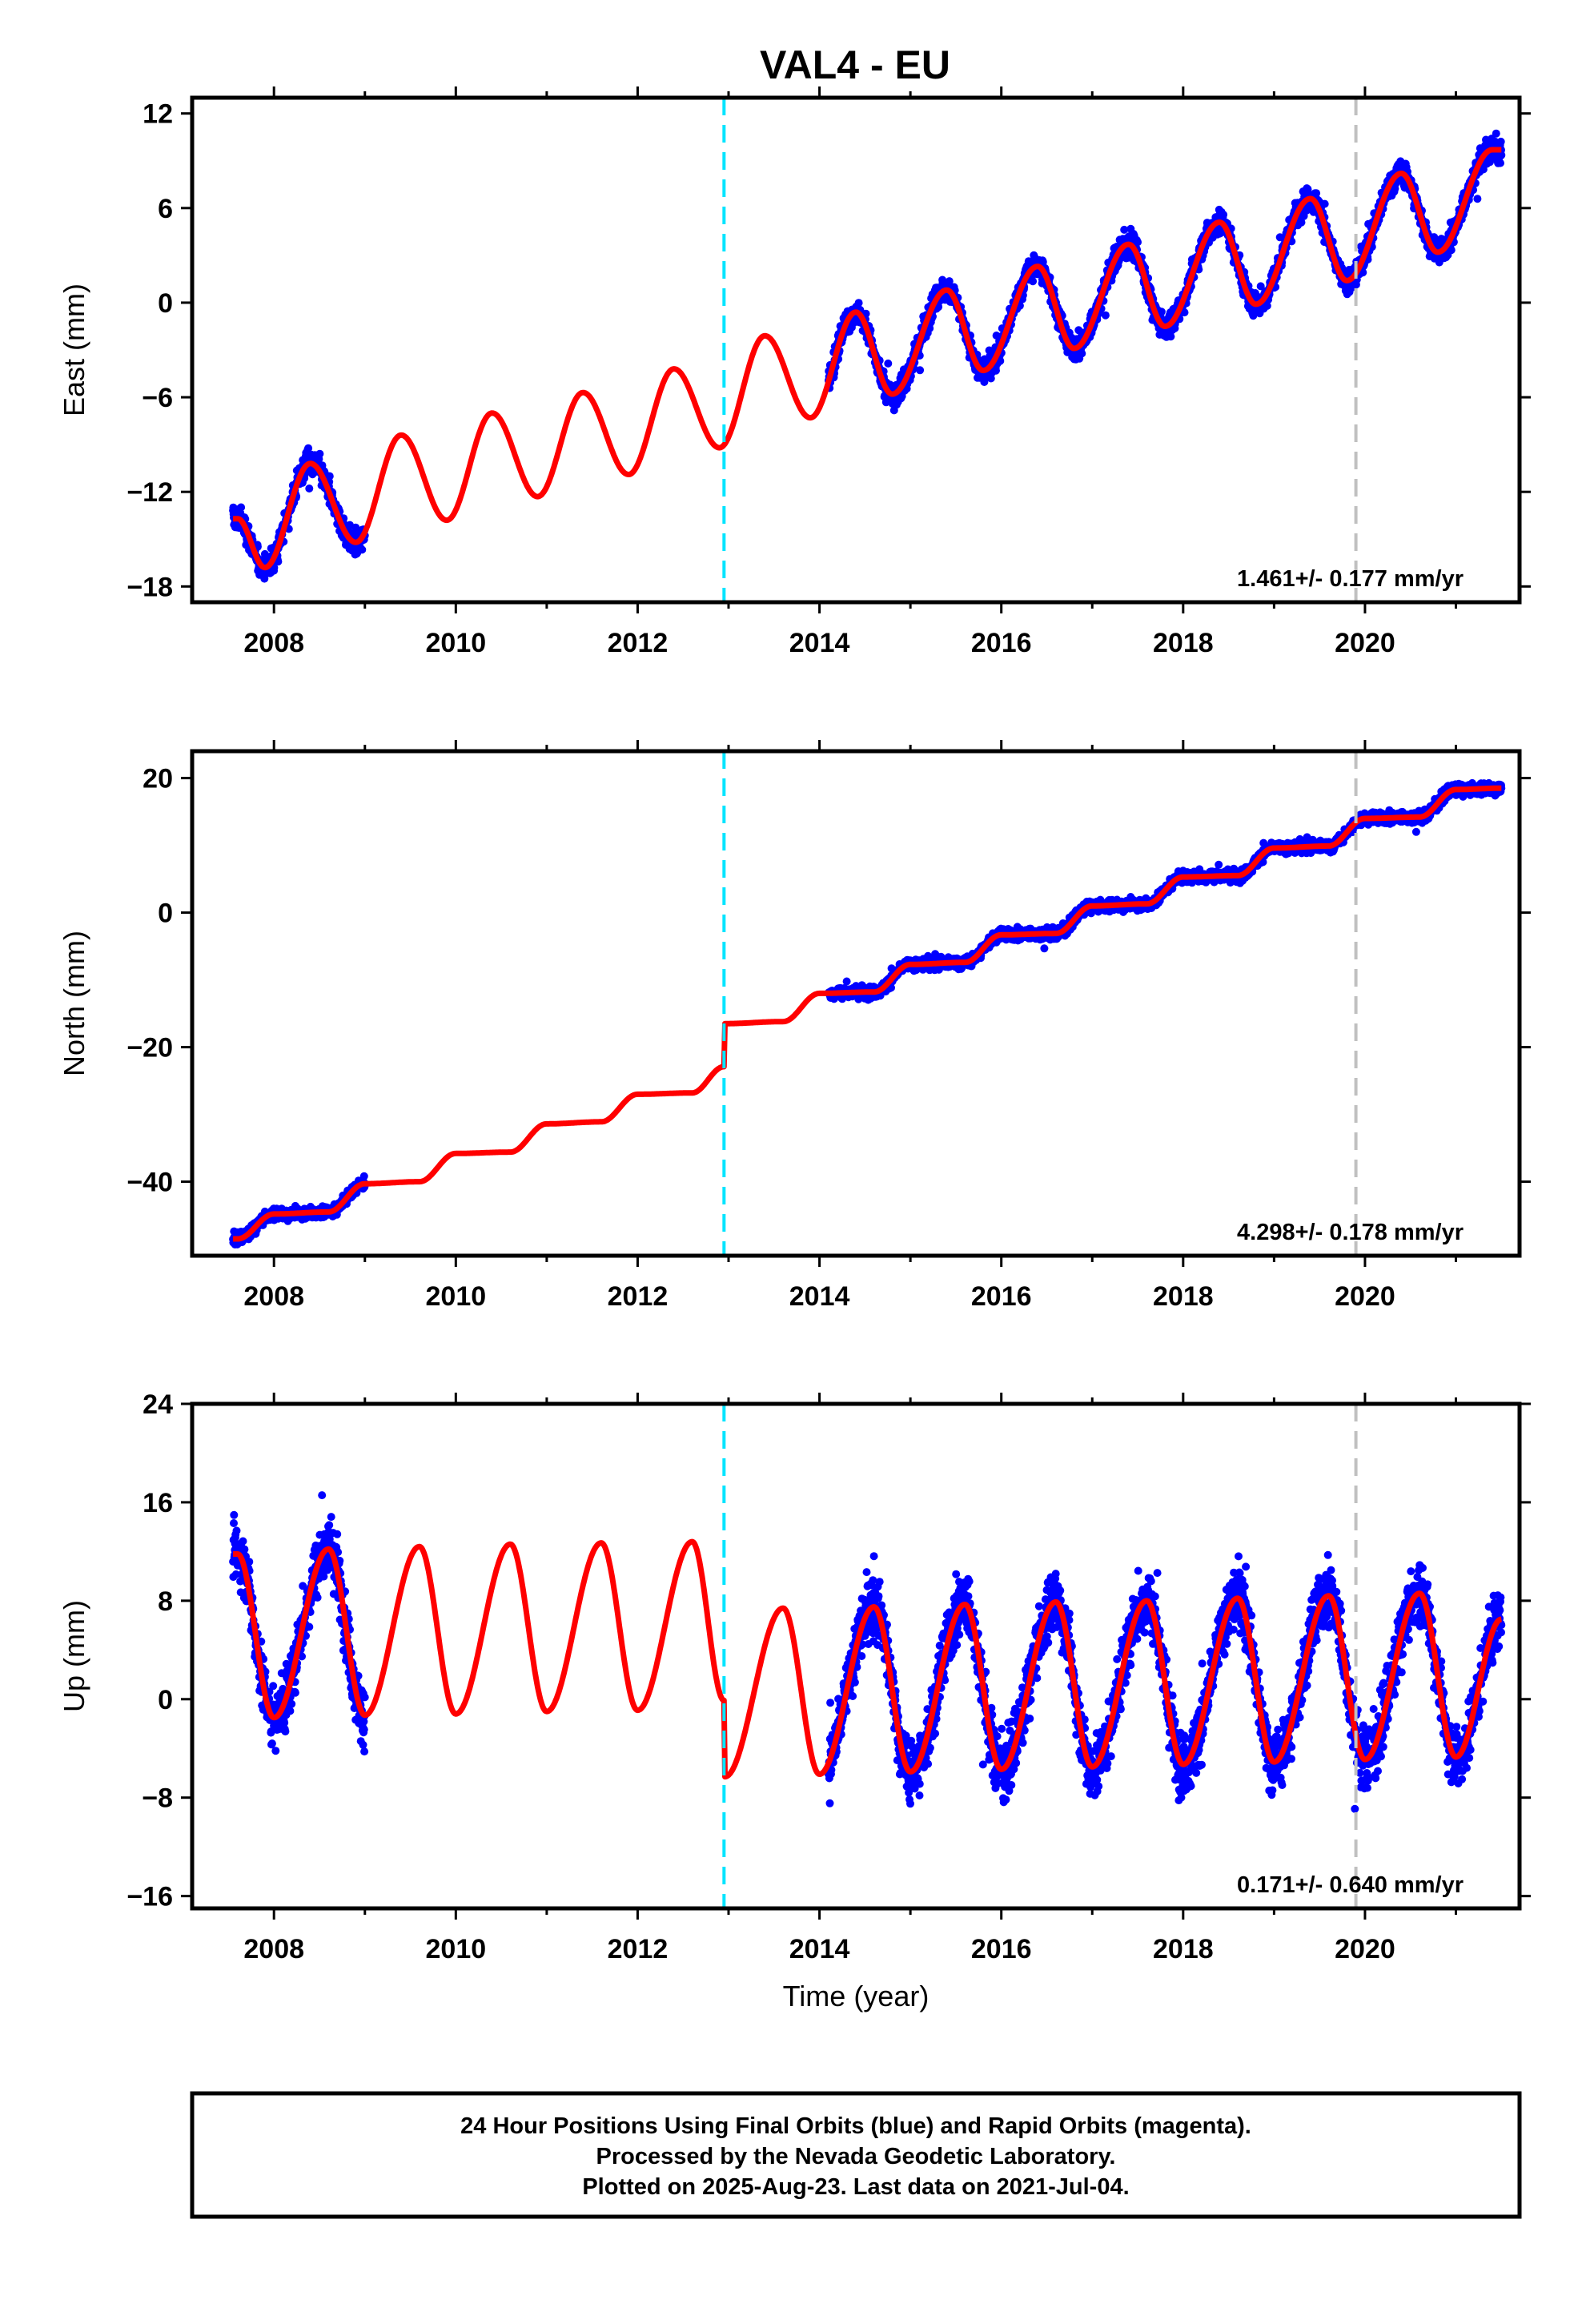 The height and width of the screenshot is (2324, 1582). I want to click on model-fit-line, so click(868, 359).